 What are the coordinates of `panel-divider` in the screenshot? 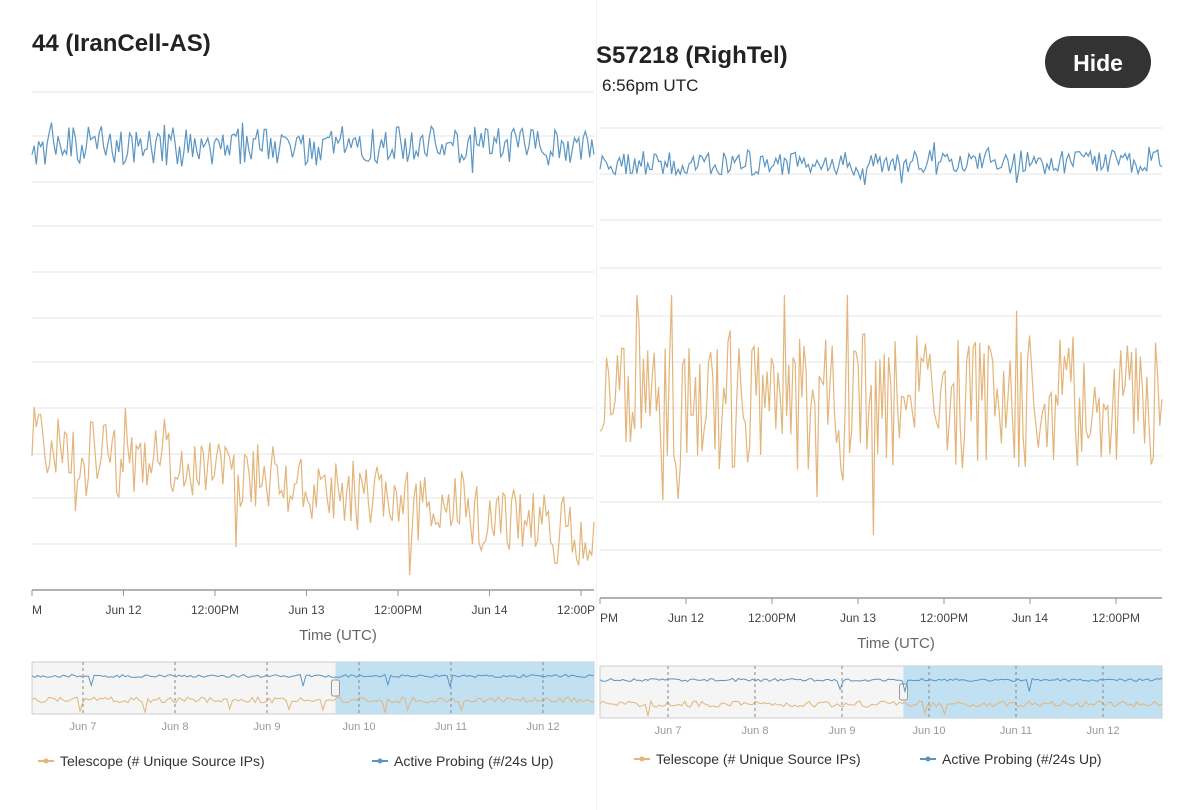 It's located at (596, 405).